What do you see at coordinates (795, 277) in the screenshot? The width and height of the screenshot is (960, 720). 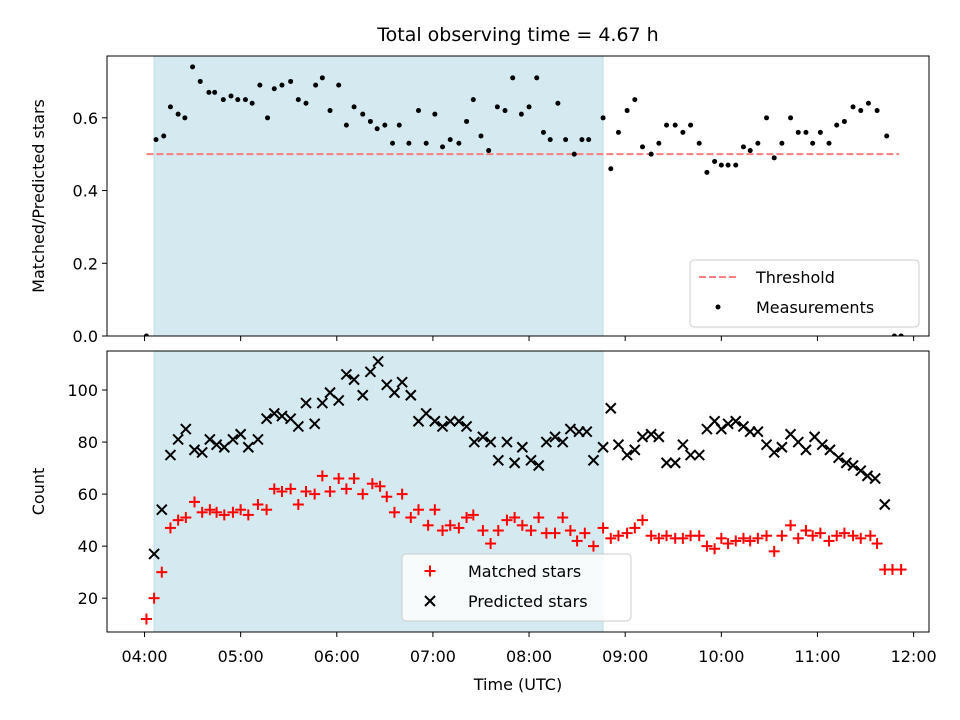 I see `legend-label: Threshold` at bounding box center [795, 277].